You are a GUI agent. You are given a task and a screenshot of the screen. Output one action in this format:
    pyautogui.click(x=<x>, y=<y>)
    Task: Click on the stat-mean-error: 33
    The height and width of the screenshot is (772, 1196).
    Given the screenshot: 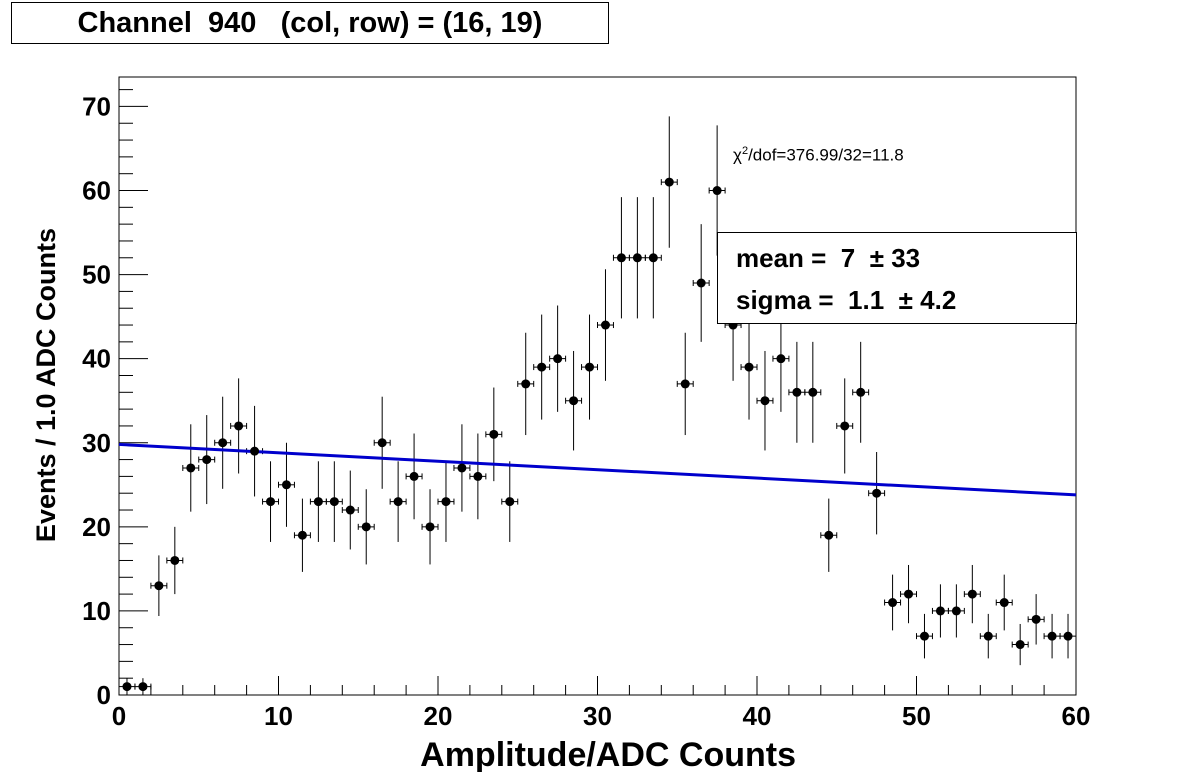 What is the action you would take?
    pyautogui.click(x=906, y=258)
    